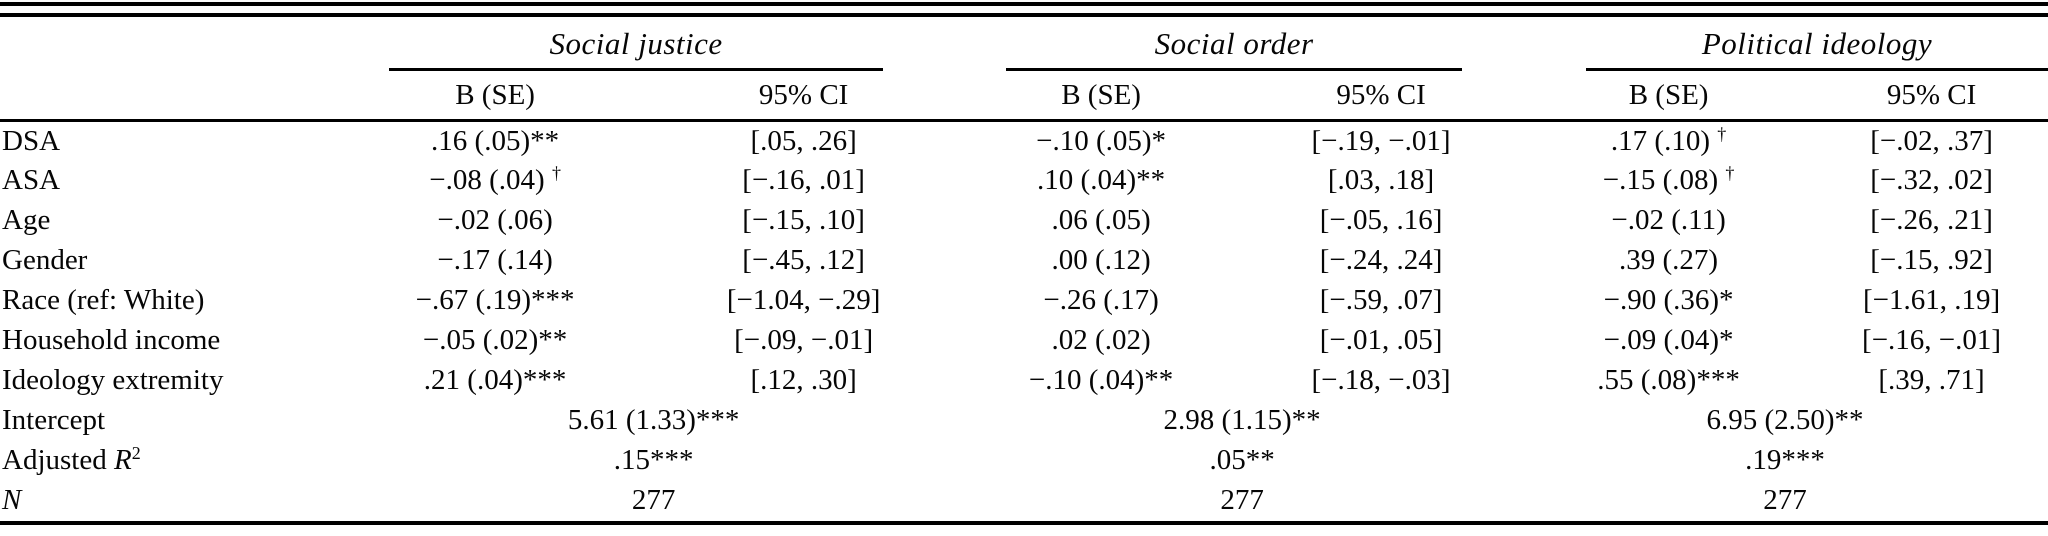  Describe the element at coordinates (490, 180) in the screenshot. I see `text-part: −.08 (.04)` at that location.